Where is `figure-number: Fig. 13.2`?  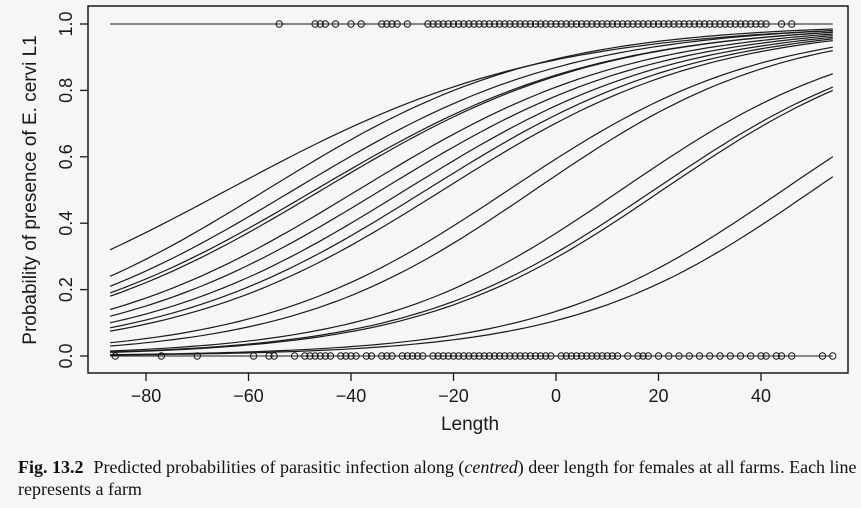
figure-number: Fig. 13.2 is located at coordinates (51, 467).